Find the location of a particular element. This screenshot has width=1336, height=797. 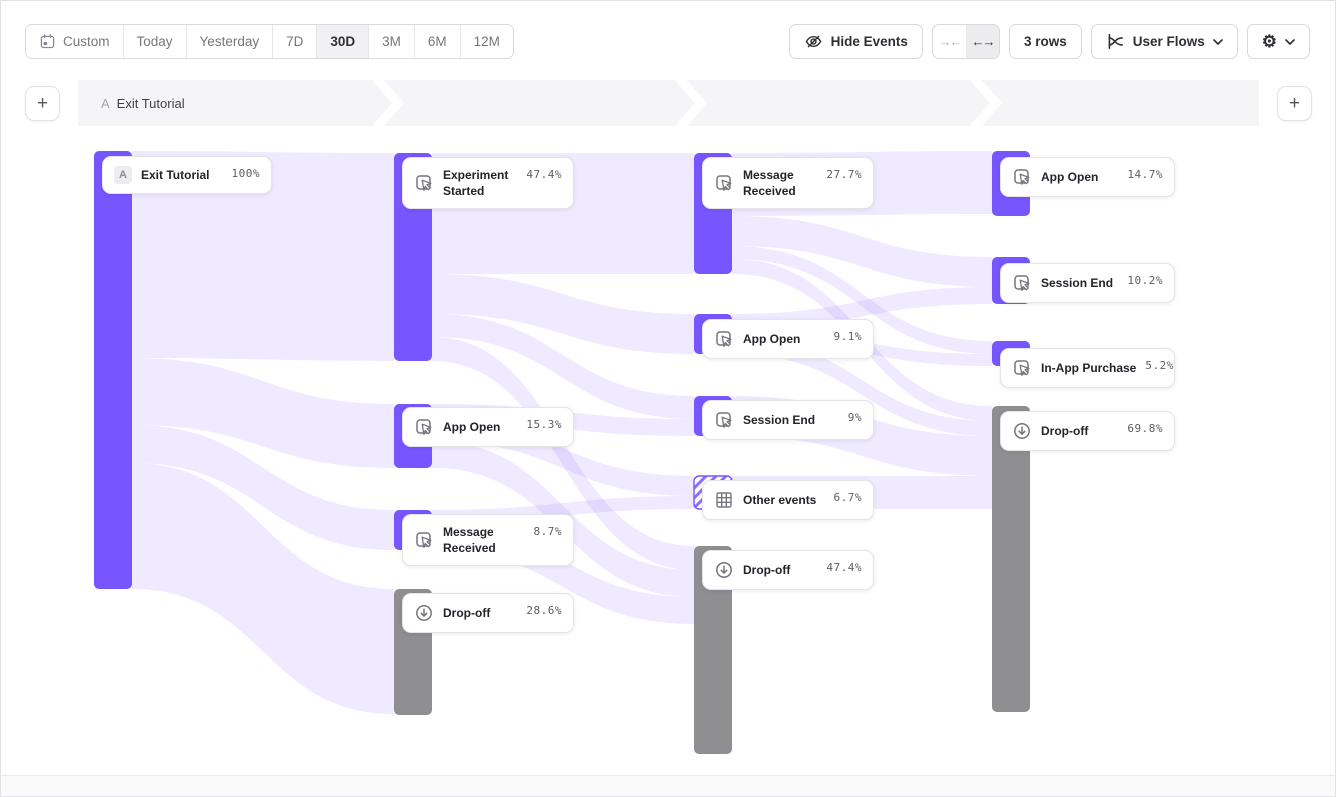

anchor-step-label: A Exit Tutorial is located at coordinates (143, 103).